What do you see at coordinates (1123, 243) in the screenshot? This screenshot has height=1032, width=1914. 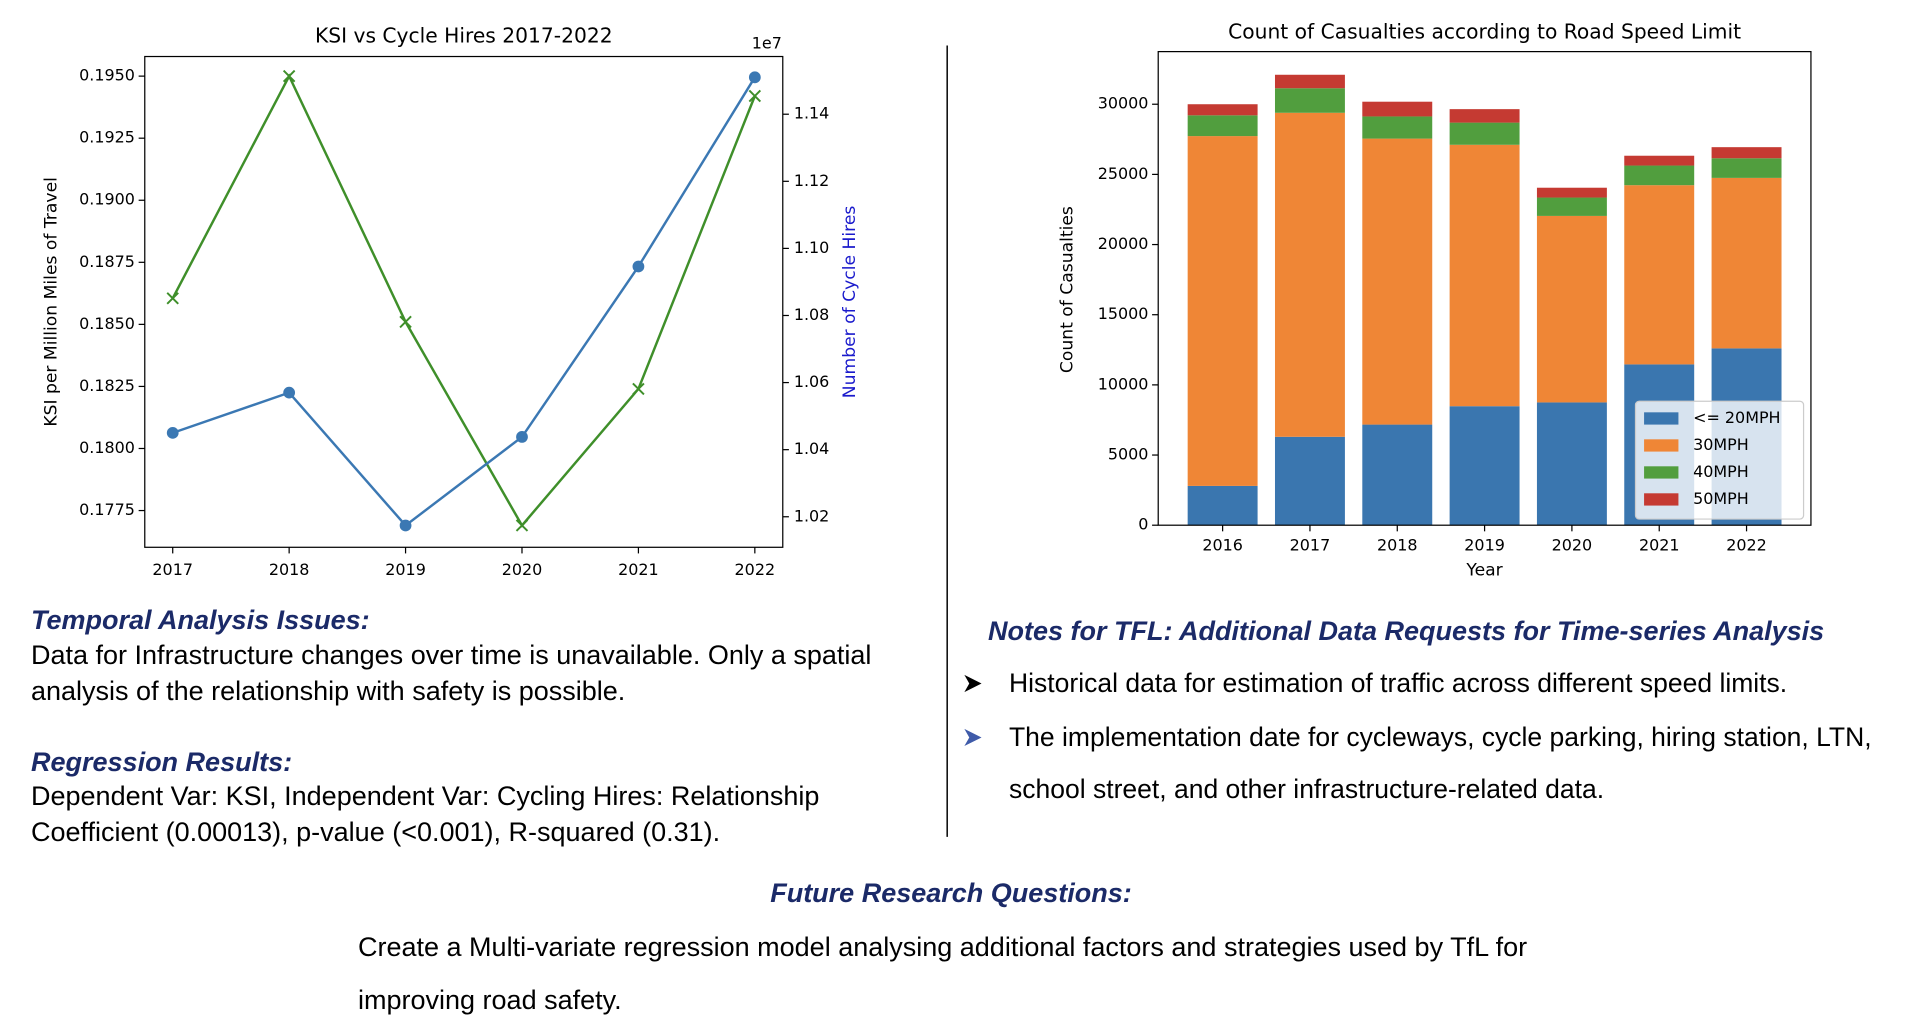 I see `y-tick-label: 20000` at bounding box center [1123, 243].